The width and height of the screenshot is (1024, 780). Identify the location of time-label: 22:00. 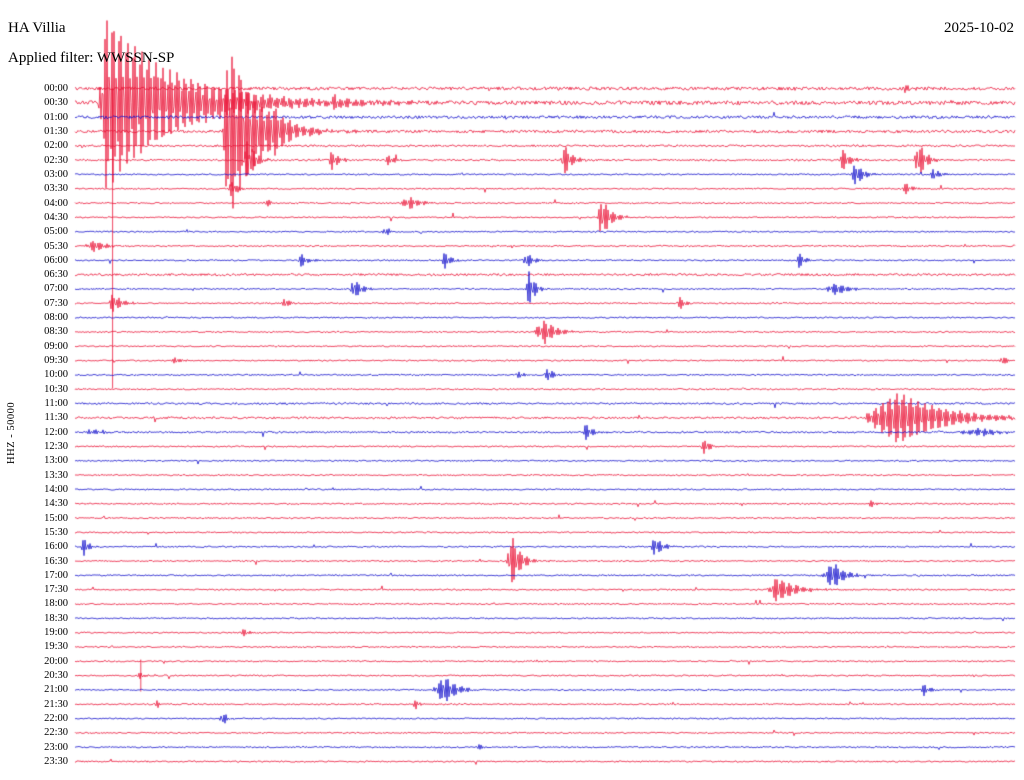
(56, 719).